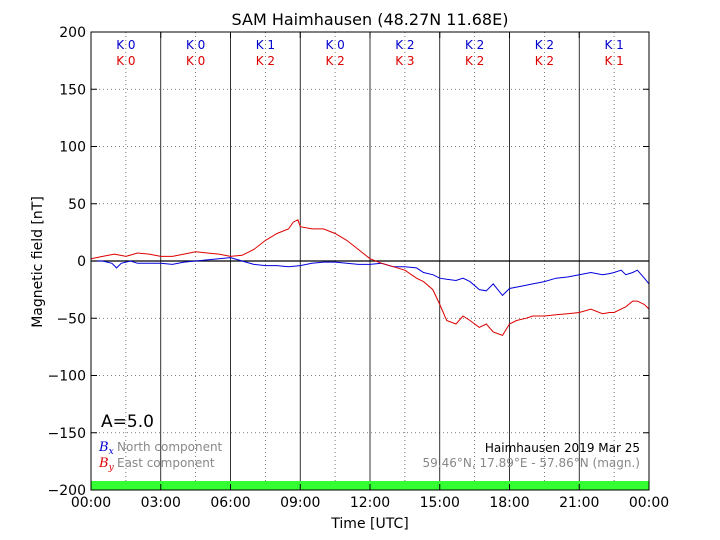 This screenshot has width=720, height=540. What do you see at coordinates (72, 33) in the screenshot?
I see `y-tick-label: 200` at bounding box center [72, 33].